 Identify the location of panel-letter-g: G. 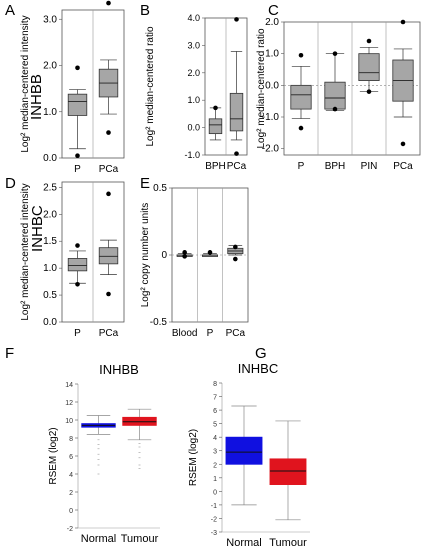
(261, 353).